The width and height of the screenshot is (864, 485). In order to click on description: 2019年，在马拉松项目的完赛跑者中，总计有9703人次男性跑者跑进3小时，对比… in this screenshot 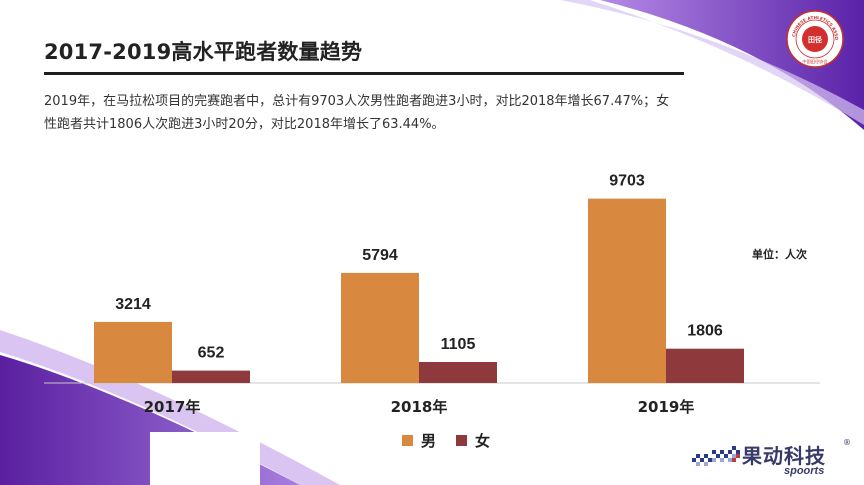, I will do `click(394, 113)`.